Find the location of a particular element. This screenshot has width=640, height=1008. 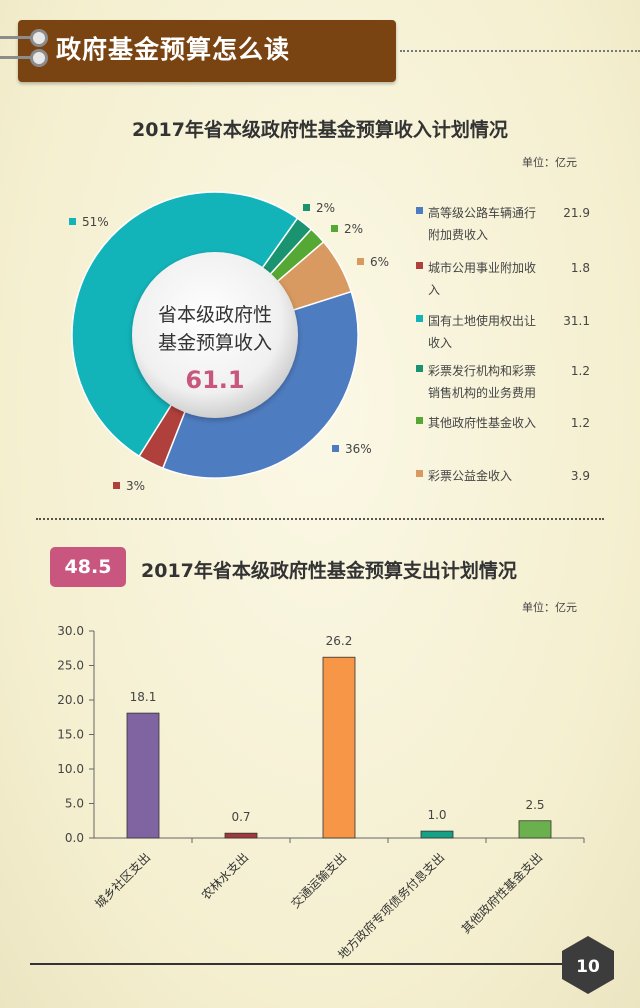

binder-ring-bottom is located at coordinates (39, 58).